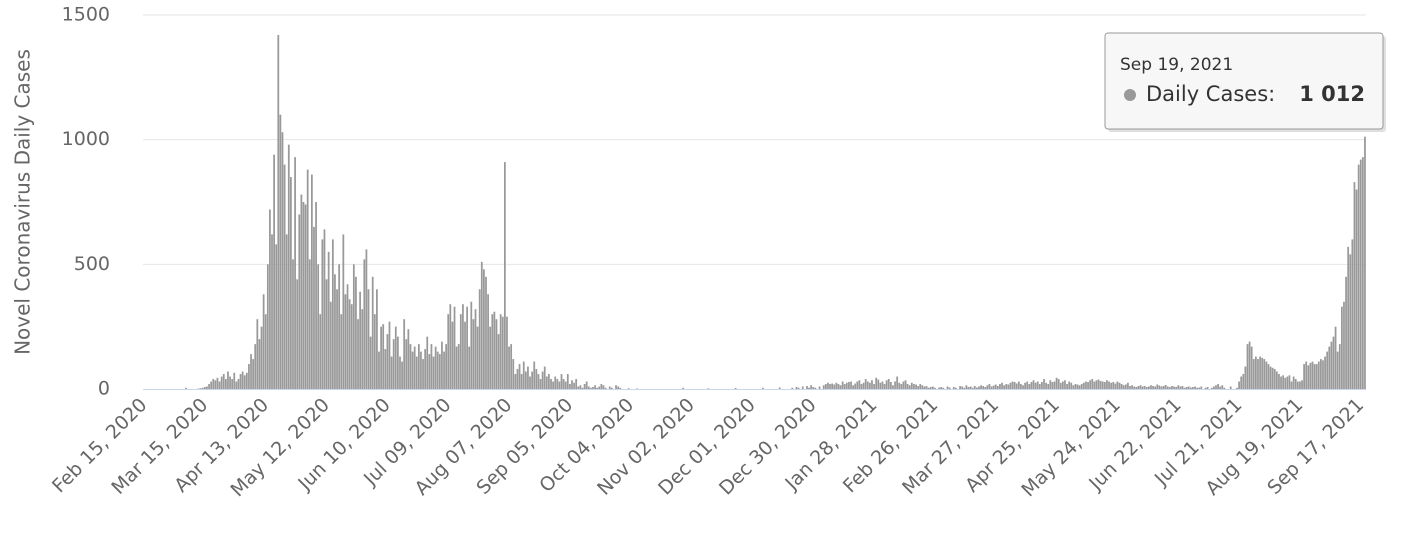  What do you see at coordinates (1130, 95) in the screenshot?
I see `tooltip-marker` at bounding box center [1130, 95].